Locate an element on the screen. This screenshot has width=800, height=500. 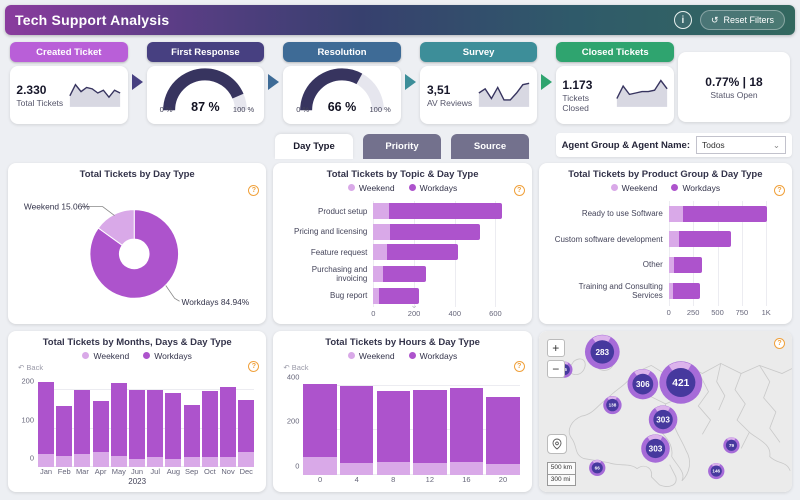
map-locate-button is located at coordinates (556, 444).